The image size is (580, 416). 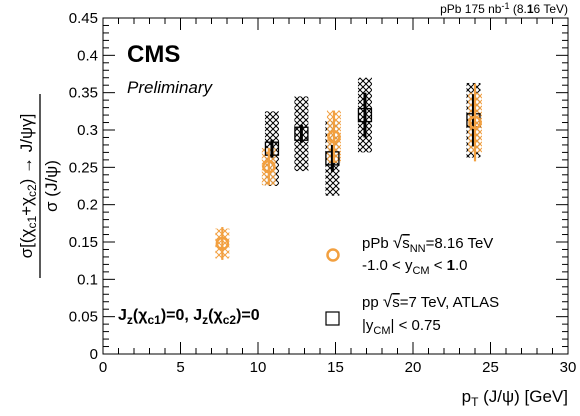 I want to click on legend-ppb-line1: pPb √sNN=8.16 TeV, so click(x=427, y=244).